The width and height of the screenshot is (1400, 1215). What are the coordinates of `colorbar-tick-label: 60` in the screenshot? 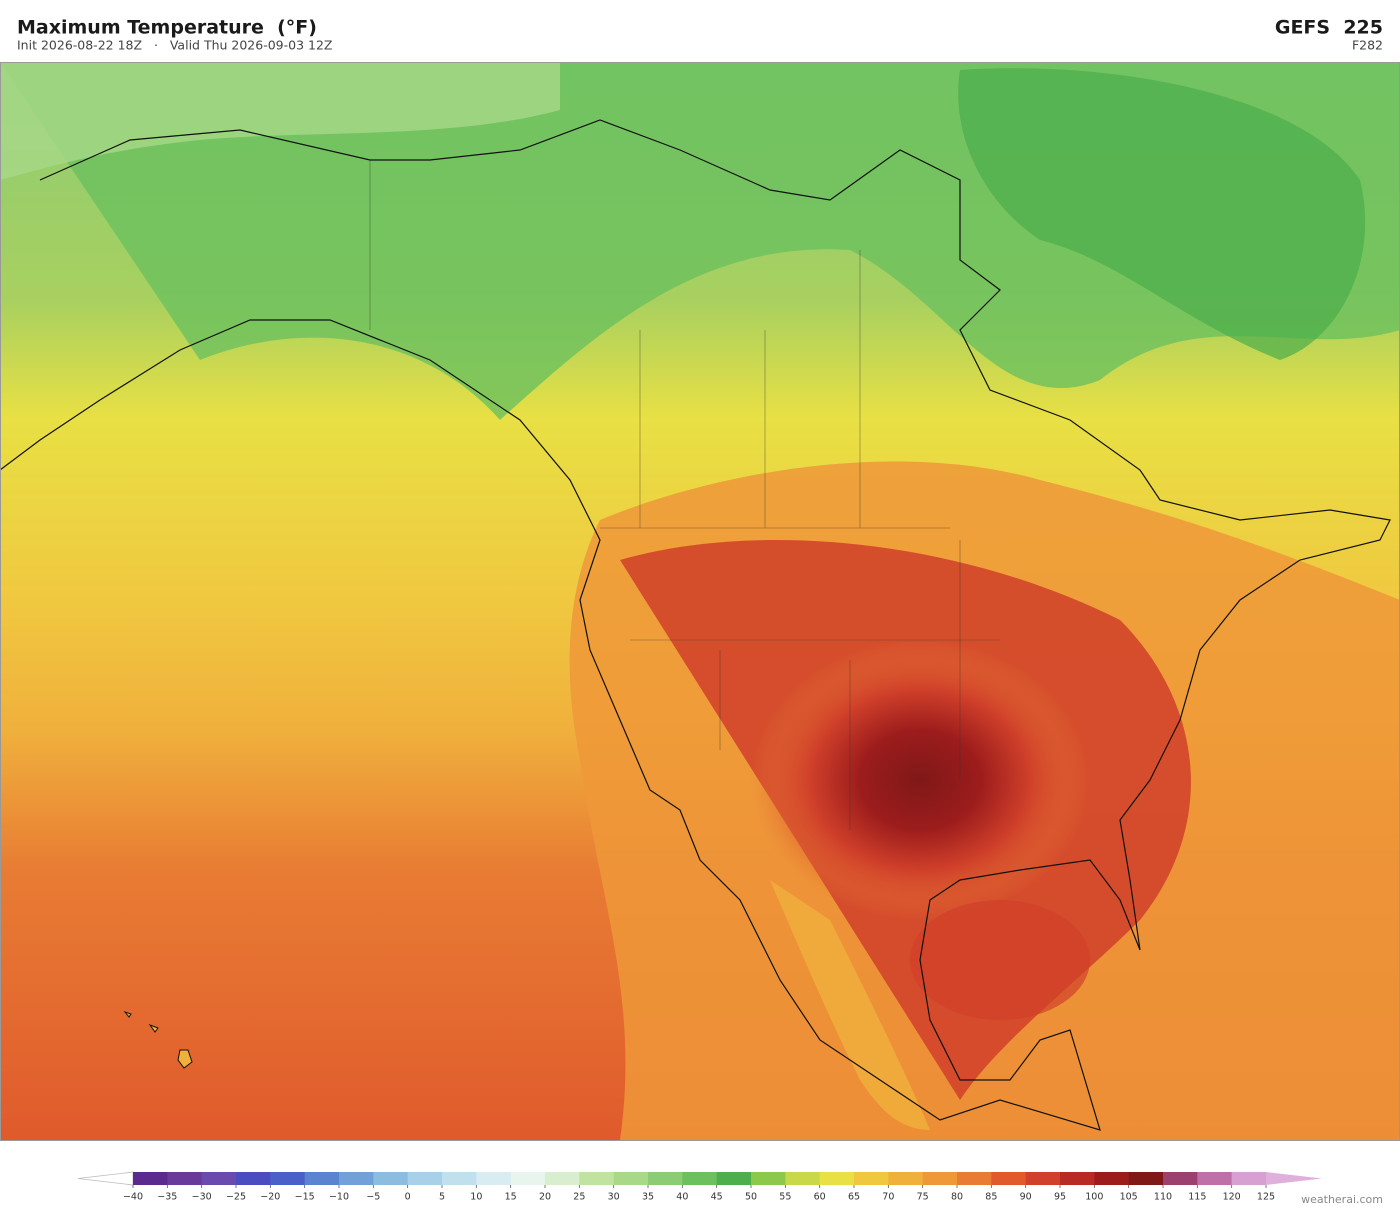 It's located at (820, 1197).